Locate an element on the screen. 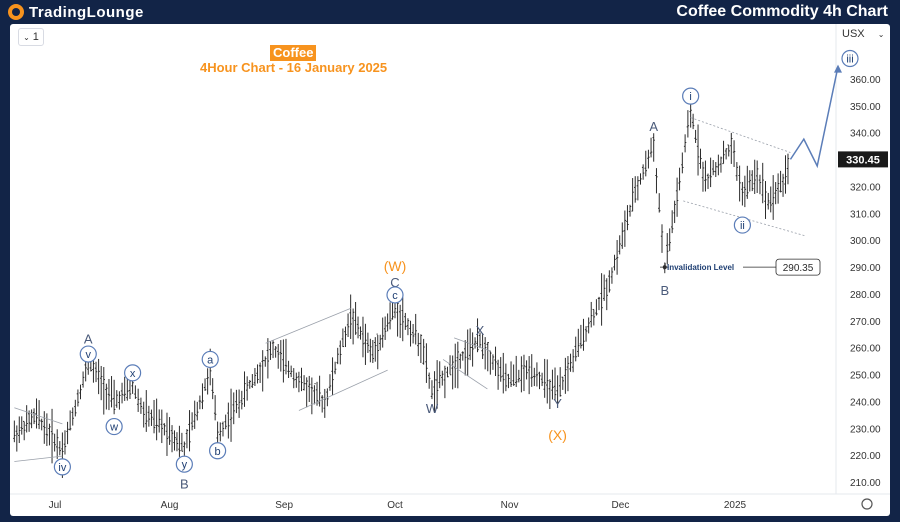 The width and height of the screenshot is (900, 522). wave-circle-label: x is located at coordinates (133, 374).